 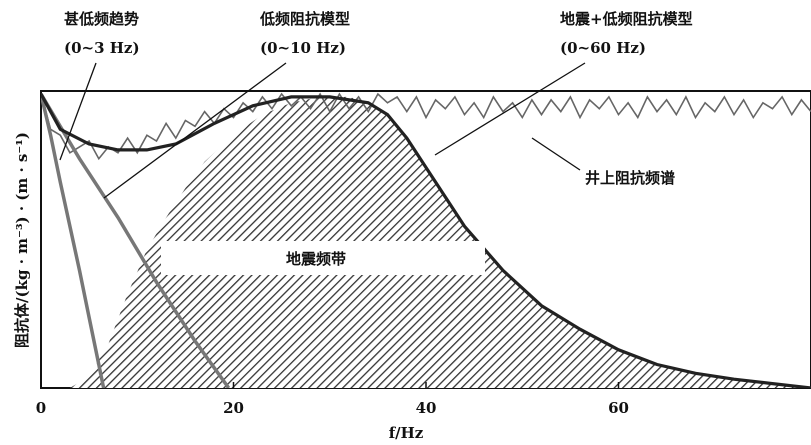 I want to click on seismic-band-label-box, so click(x=323, y=258).